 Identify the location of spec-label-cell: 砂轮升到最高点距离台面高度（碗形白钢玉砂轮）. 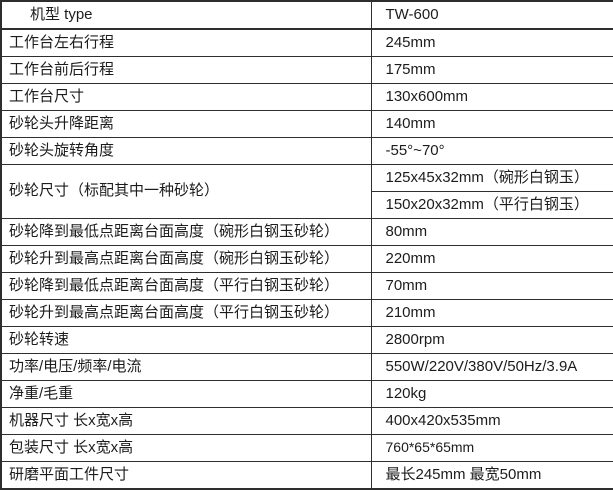
(186, 259).